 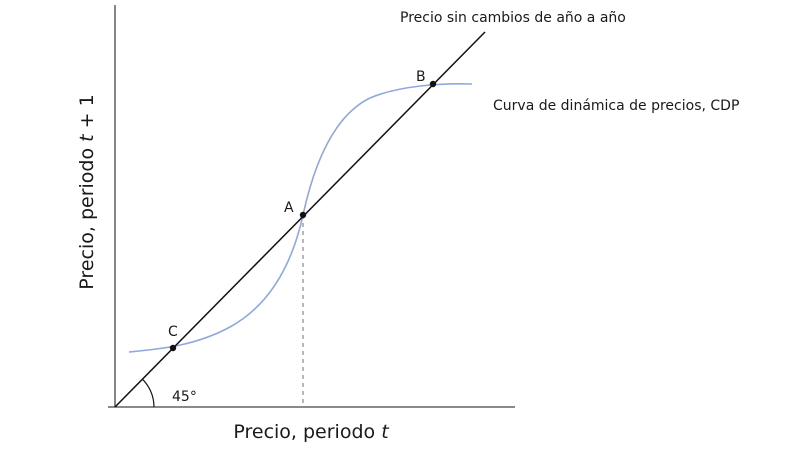 What do you see at coordinates (303, 215) in the screenshot?
I see `point-a-marker` at bounding box center [303, 215].